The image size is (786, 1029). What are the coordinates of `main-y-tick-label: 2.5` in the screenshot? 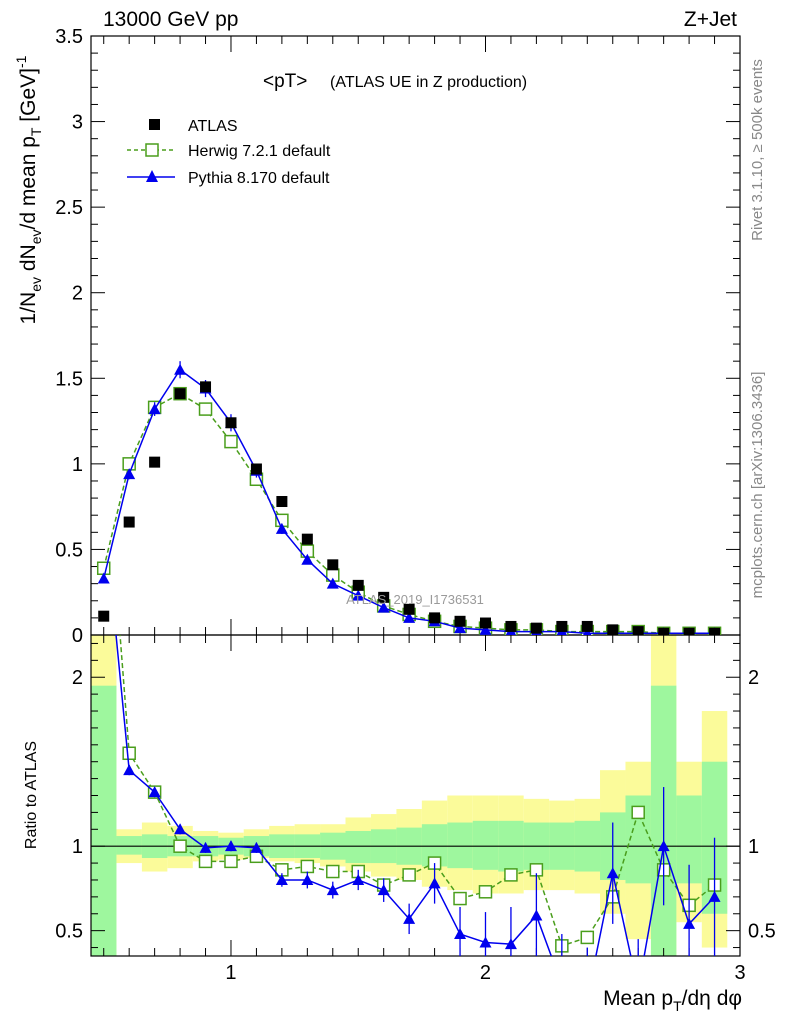 It's located at (69, 208).